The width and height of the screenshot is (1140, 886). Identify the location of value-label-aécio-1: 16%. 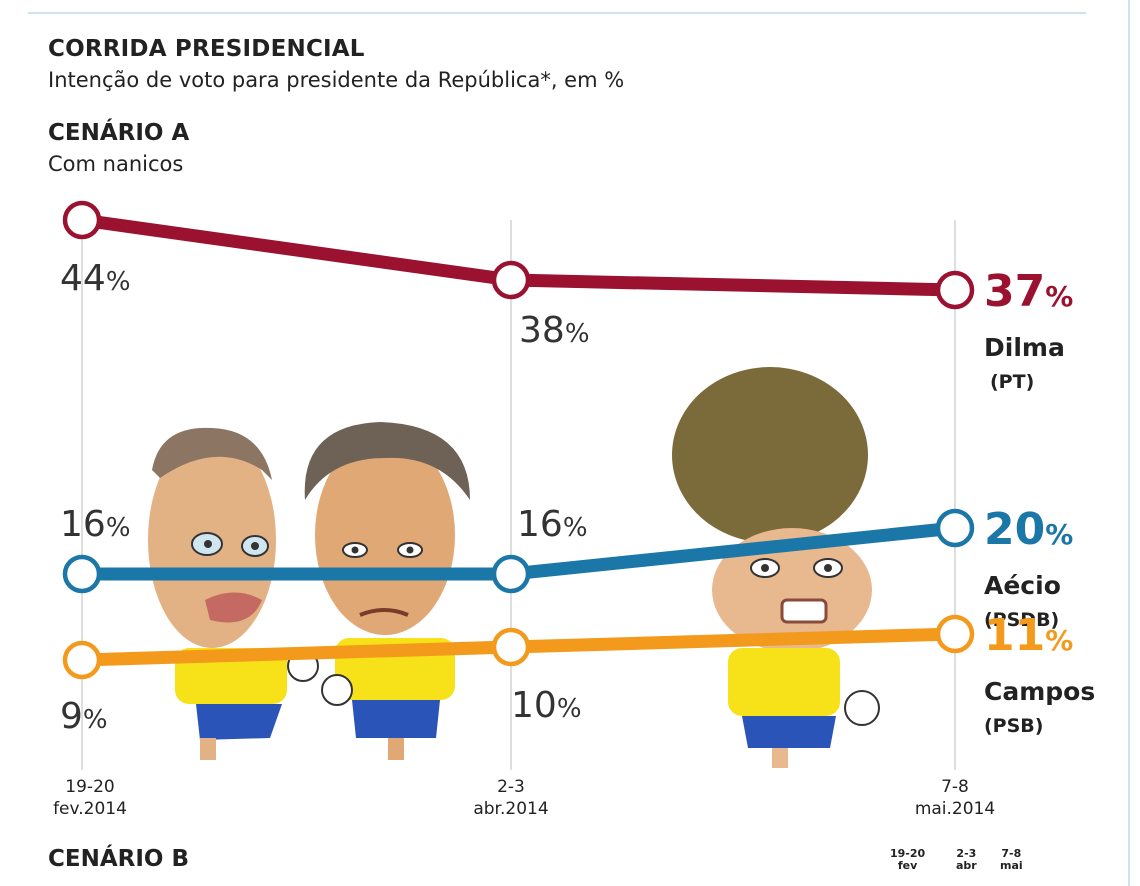
(95, 524).